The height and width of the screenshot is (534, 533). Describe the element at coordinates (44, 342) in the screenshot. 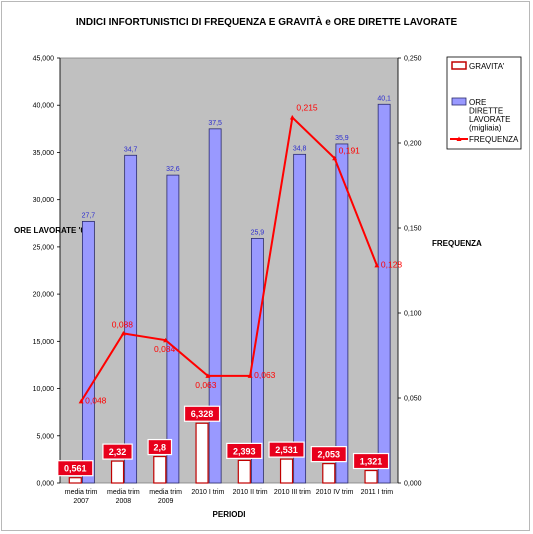

I see `left-tick-label: 15,000` at that location.